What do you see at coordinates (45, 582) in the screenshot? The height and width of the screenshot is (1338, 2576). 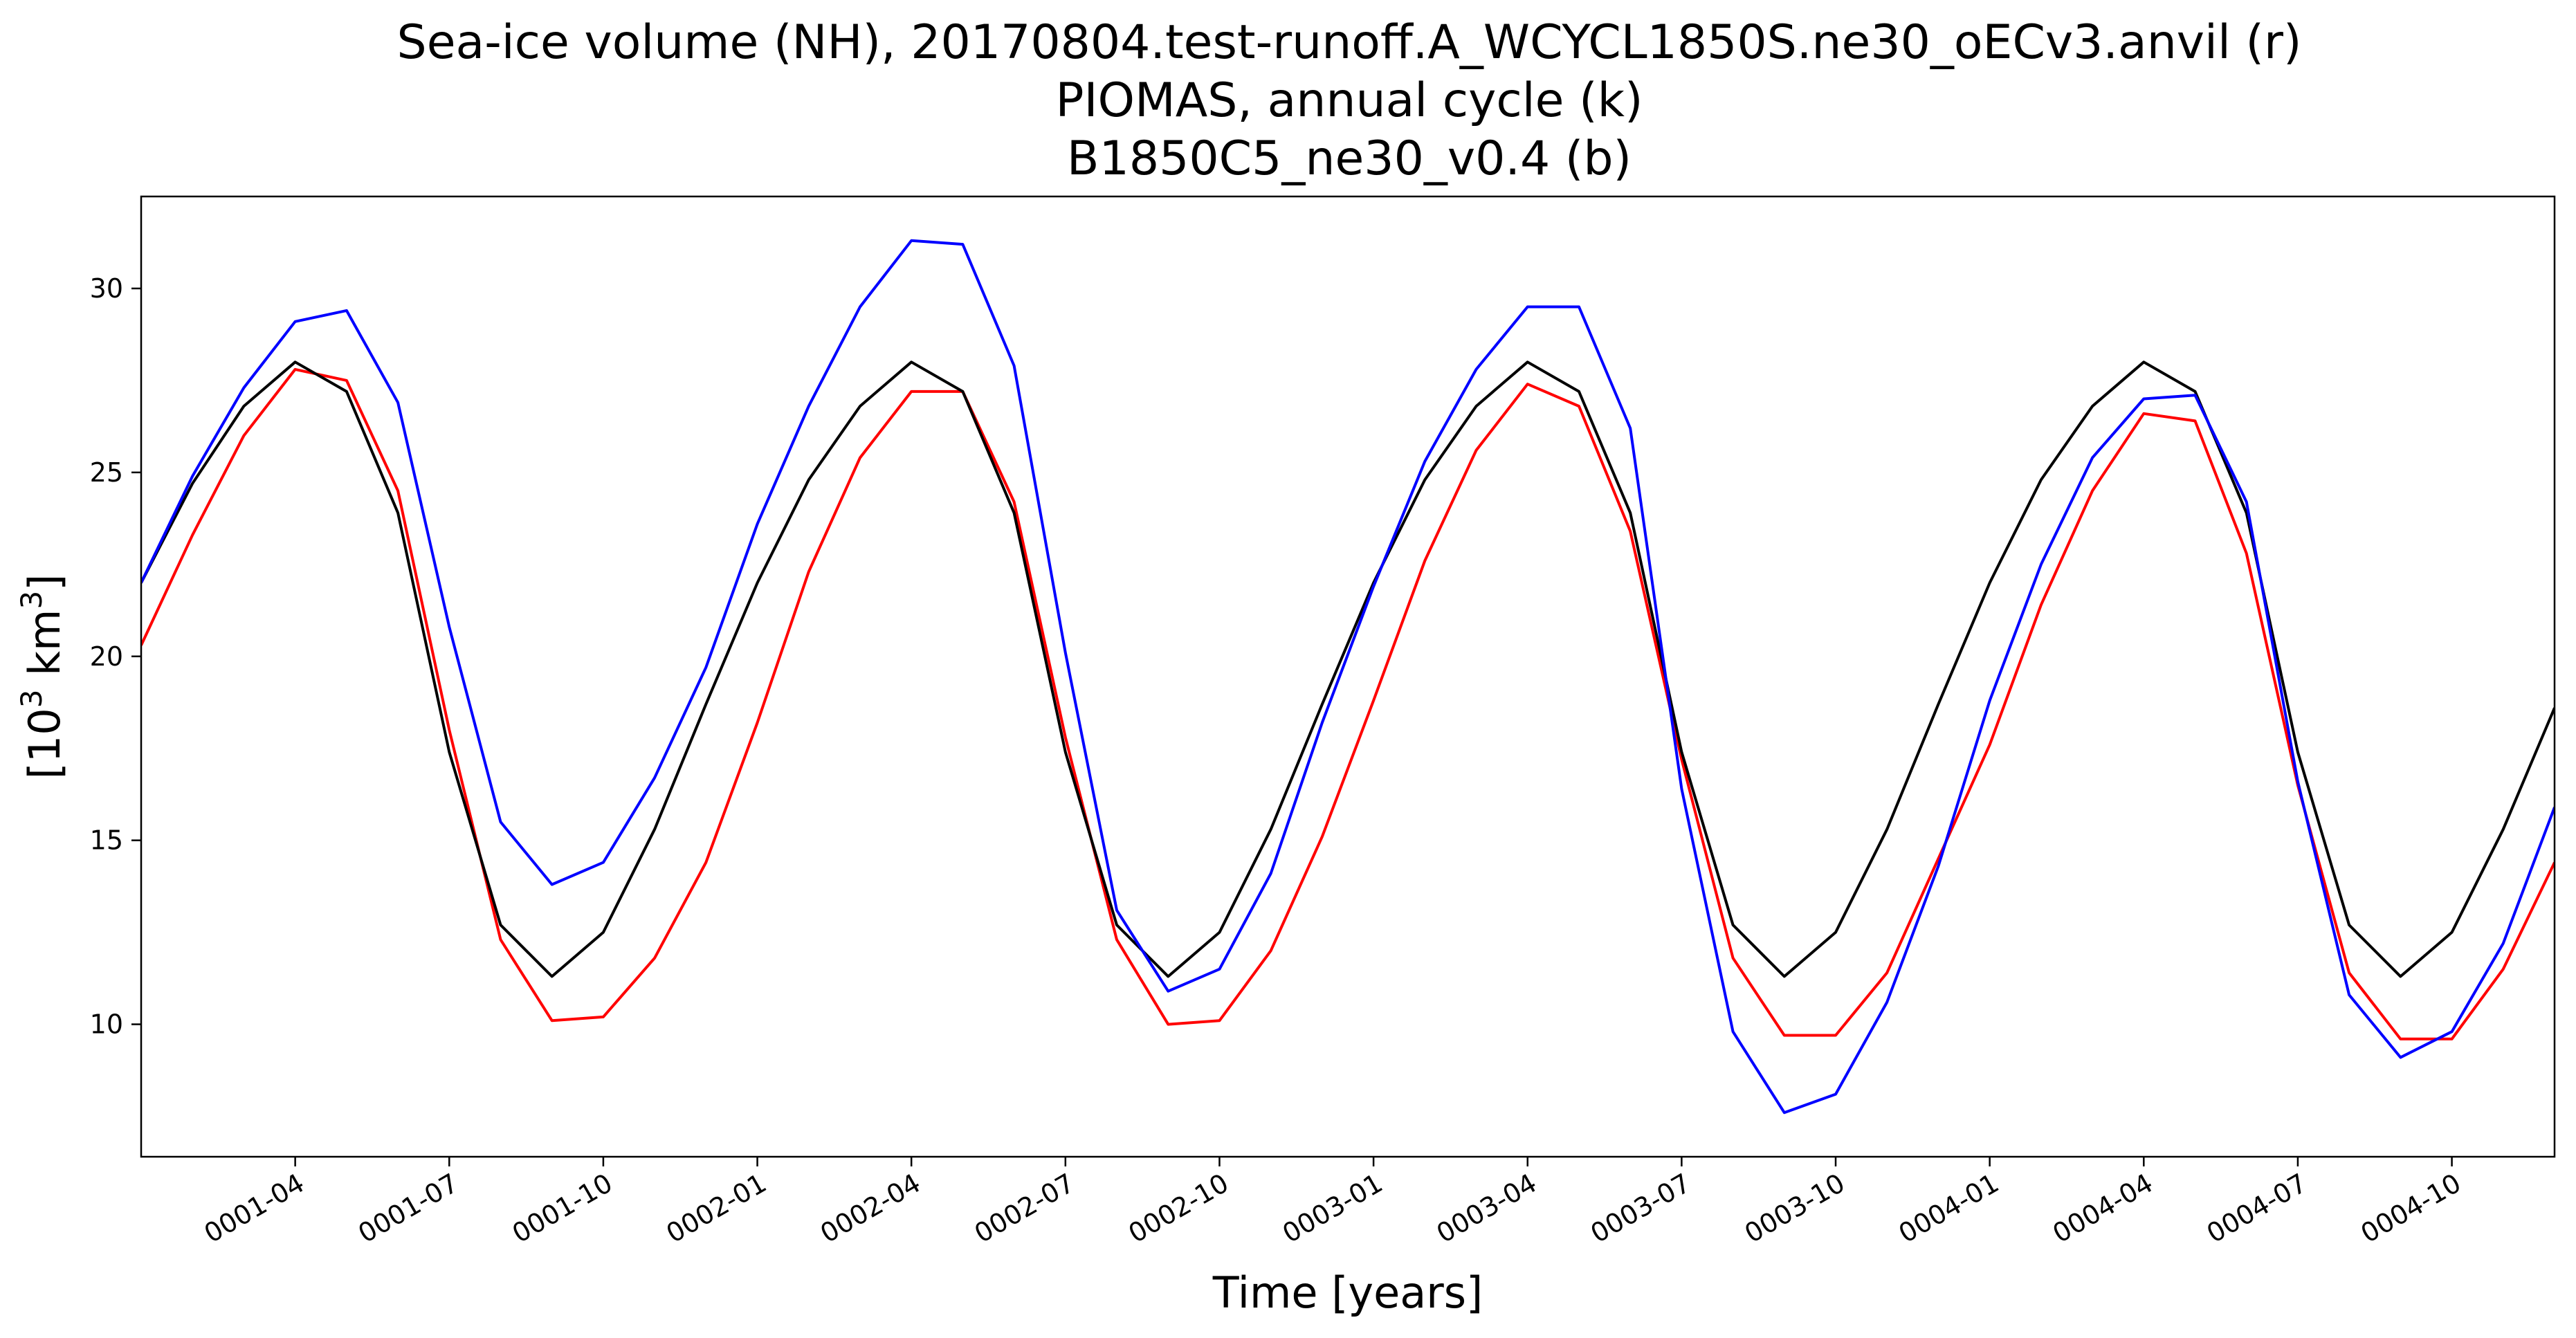 I see `y-label-end: ]` at bounding box center [45, 582].